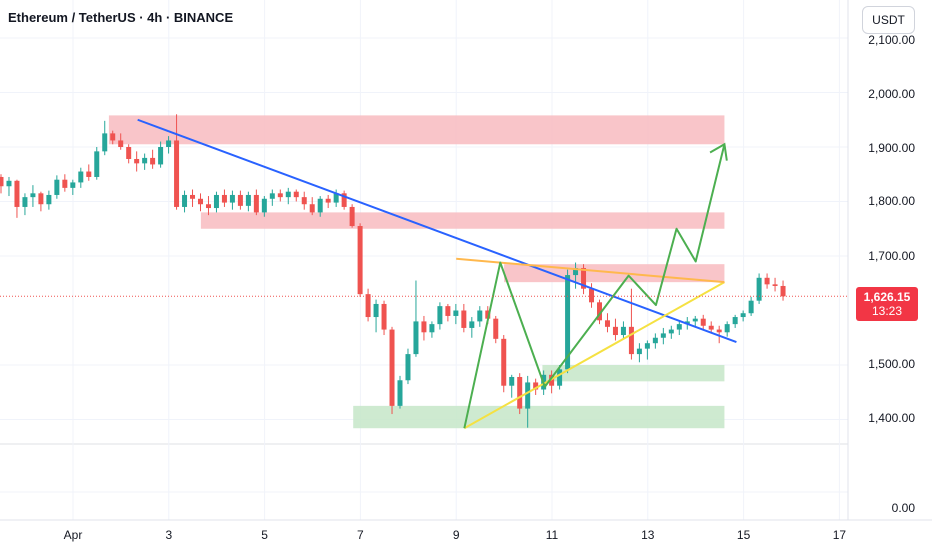 The width and height of the screenshot is (932, 555). Describe the element at coordinates (456, 535) in the screenshot. I see `x-tick-label: 9` at that location.